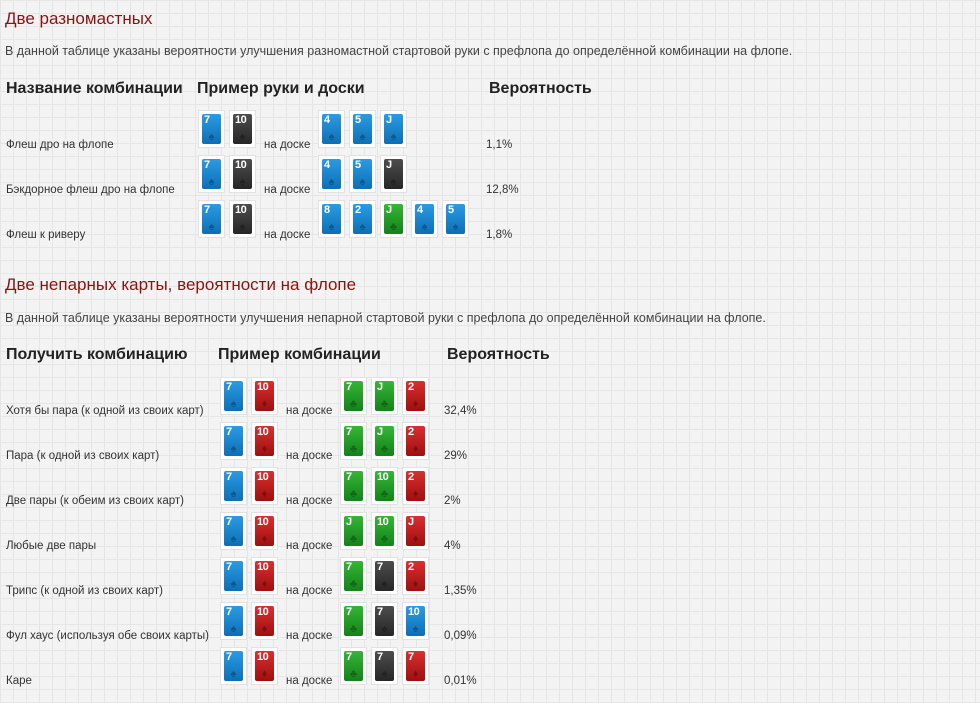 Image resolution: width=980 pixels, height=703 pixels. What do you see at coordinates (415, 621) in the screenshot?
I see `playing-card: 10 ♠` at bounding box center [415, 621].